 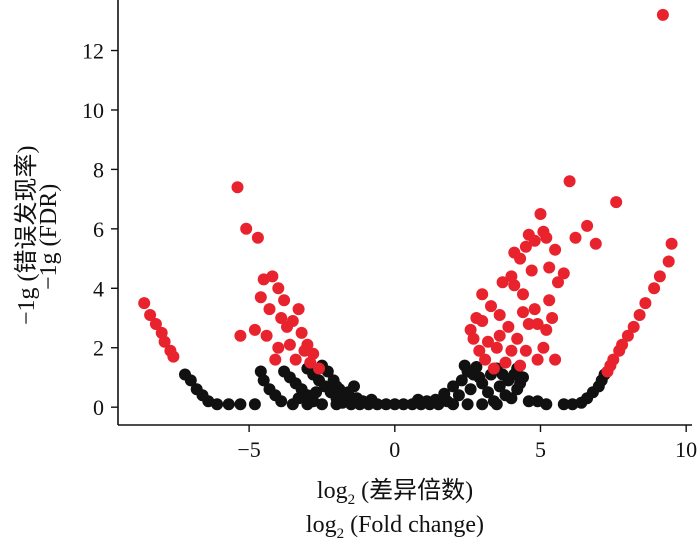 I want to click on y-tick-label: 4, so click(x=98, y=288).